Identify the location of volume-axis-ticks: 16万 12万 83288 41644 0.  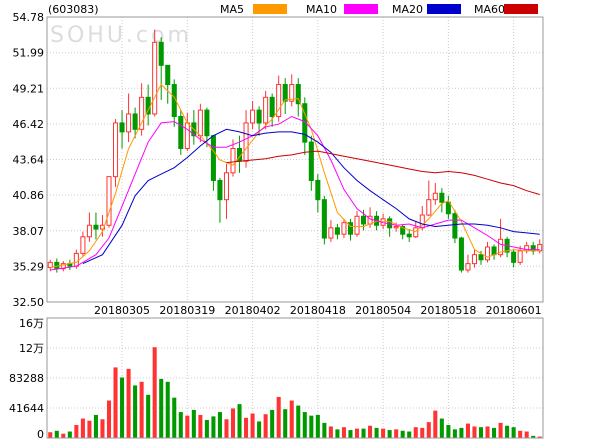
(26, 378).